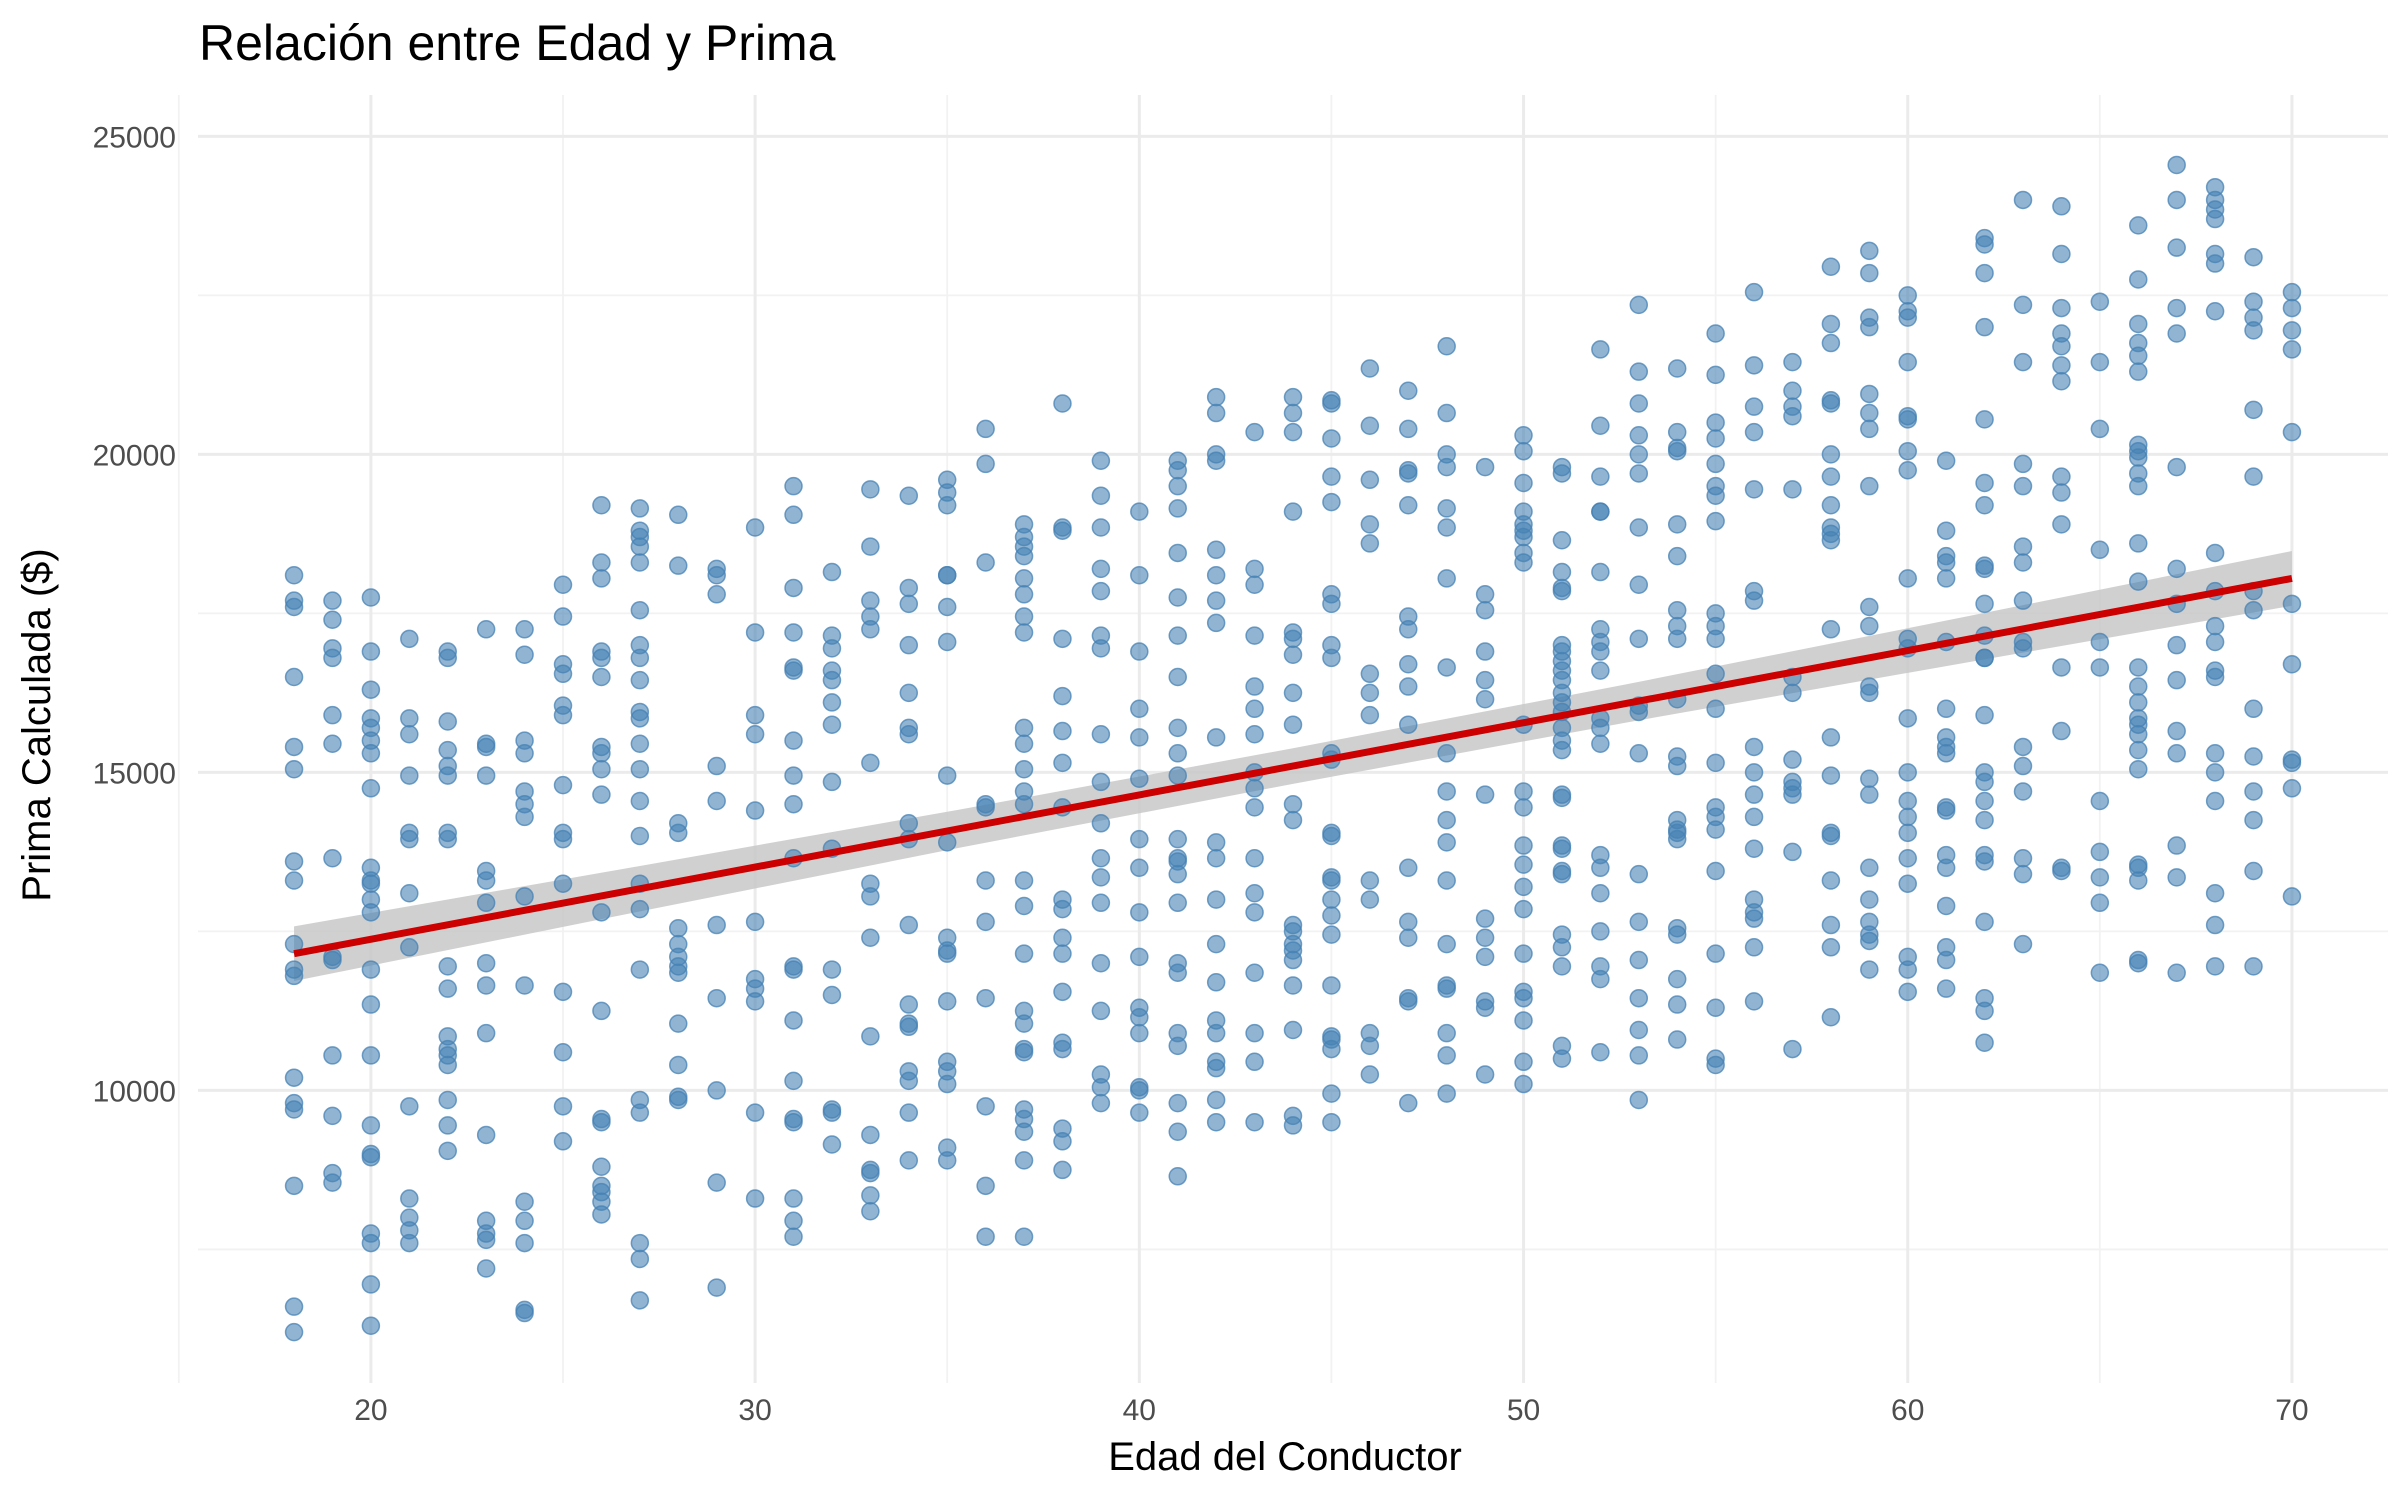 The width and height of the screenshot is (2400, 1500). Describe the element at coordinates (1139, 1410) in the screenshot. I see `x-tick-label: 40` at that location.